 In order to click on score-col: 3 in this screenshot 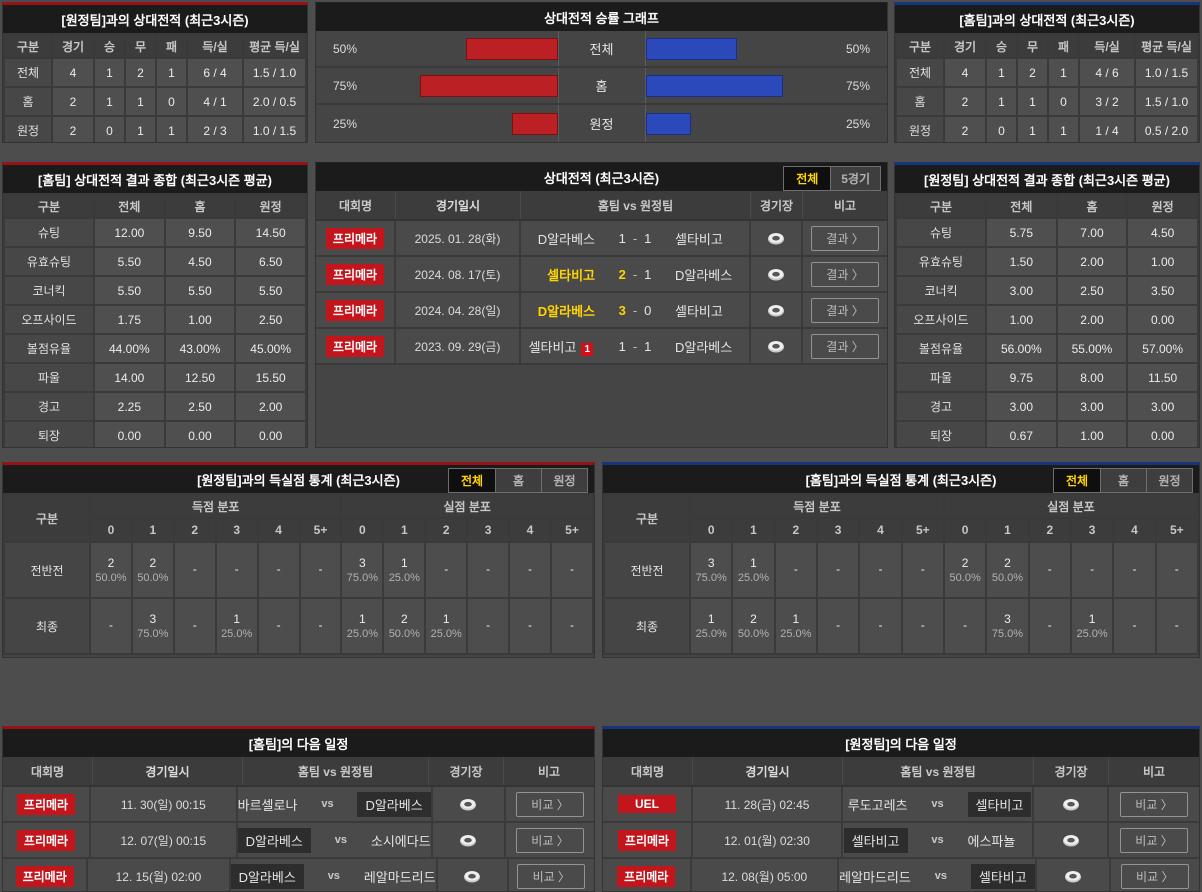, I will do `click(488, 530)`.